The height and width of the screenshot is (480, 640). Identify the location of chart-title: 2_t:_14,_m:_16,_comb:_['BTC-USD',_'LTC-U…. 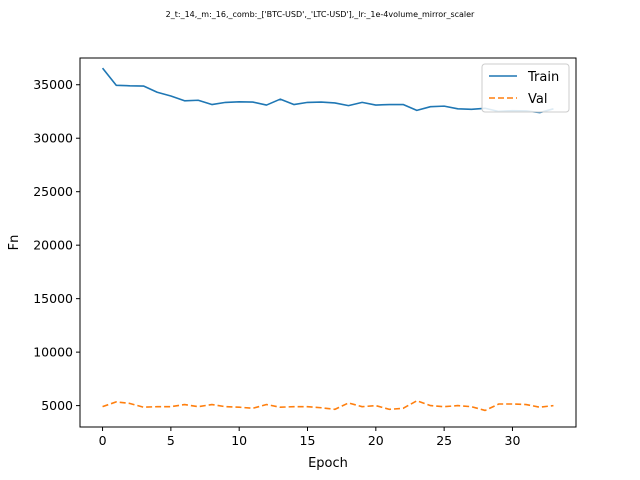
(320, 14).